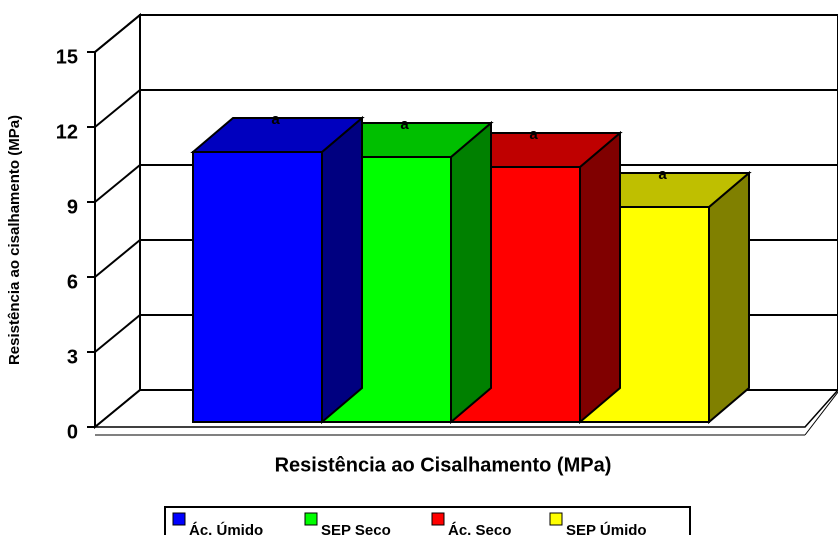 Image resolution: width=838 pixels, height=535 pixels. Describe the element at coordinates (821, 413) in the screenshot. I see `floor-side` at that location.